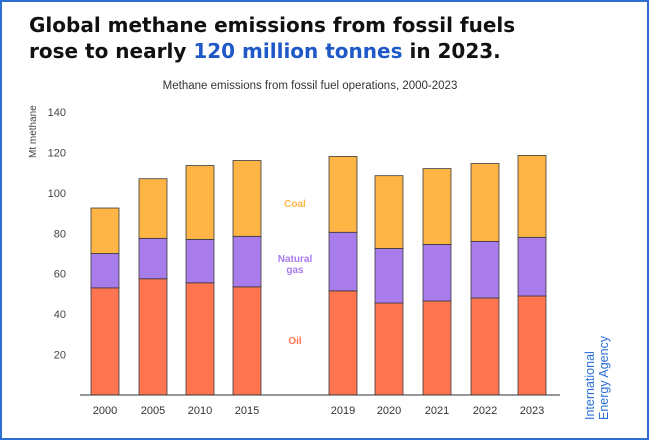  What do you see at coordinates (153, 411) in the screenshot?
I see `x-tick-label: 2005` at bounding box center [153, 411].